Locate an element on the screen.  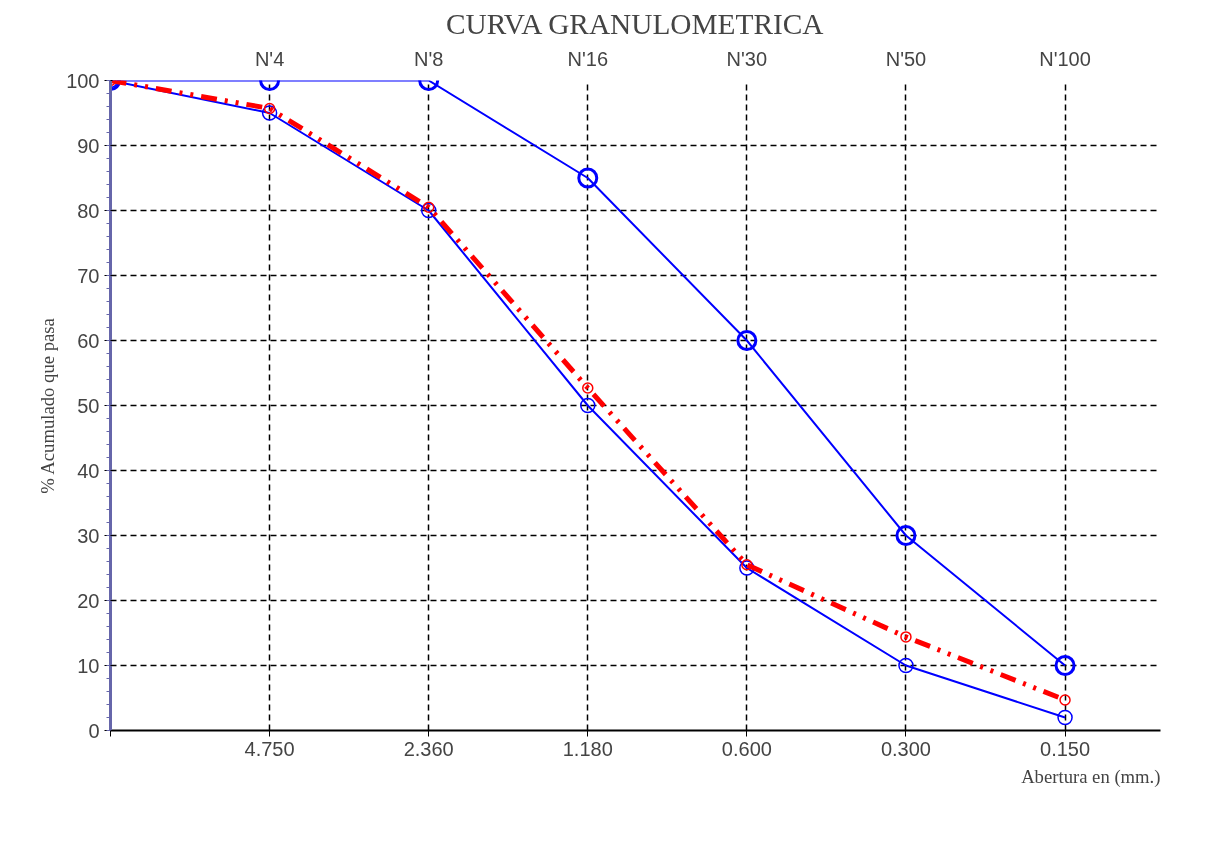
text: N'30 is located at coordinates (747, 58).